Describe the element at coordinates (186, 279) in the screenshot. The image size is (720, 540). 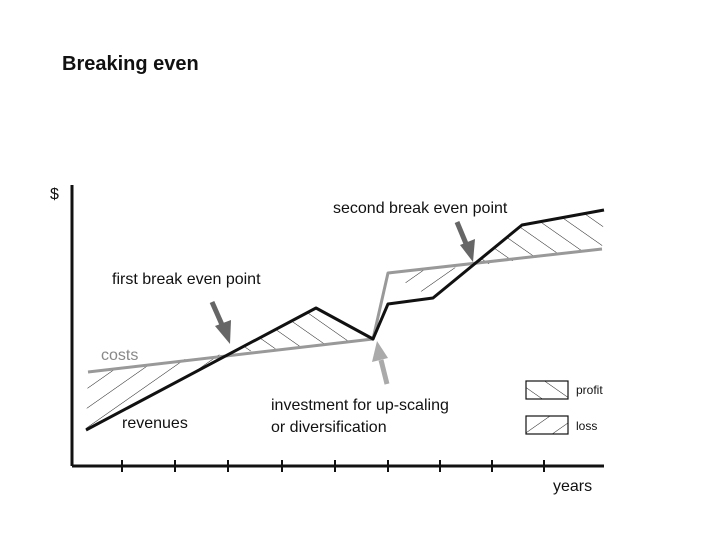
I see `first-break-even-label: first break even point` at that location.